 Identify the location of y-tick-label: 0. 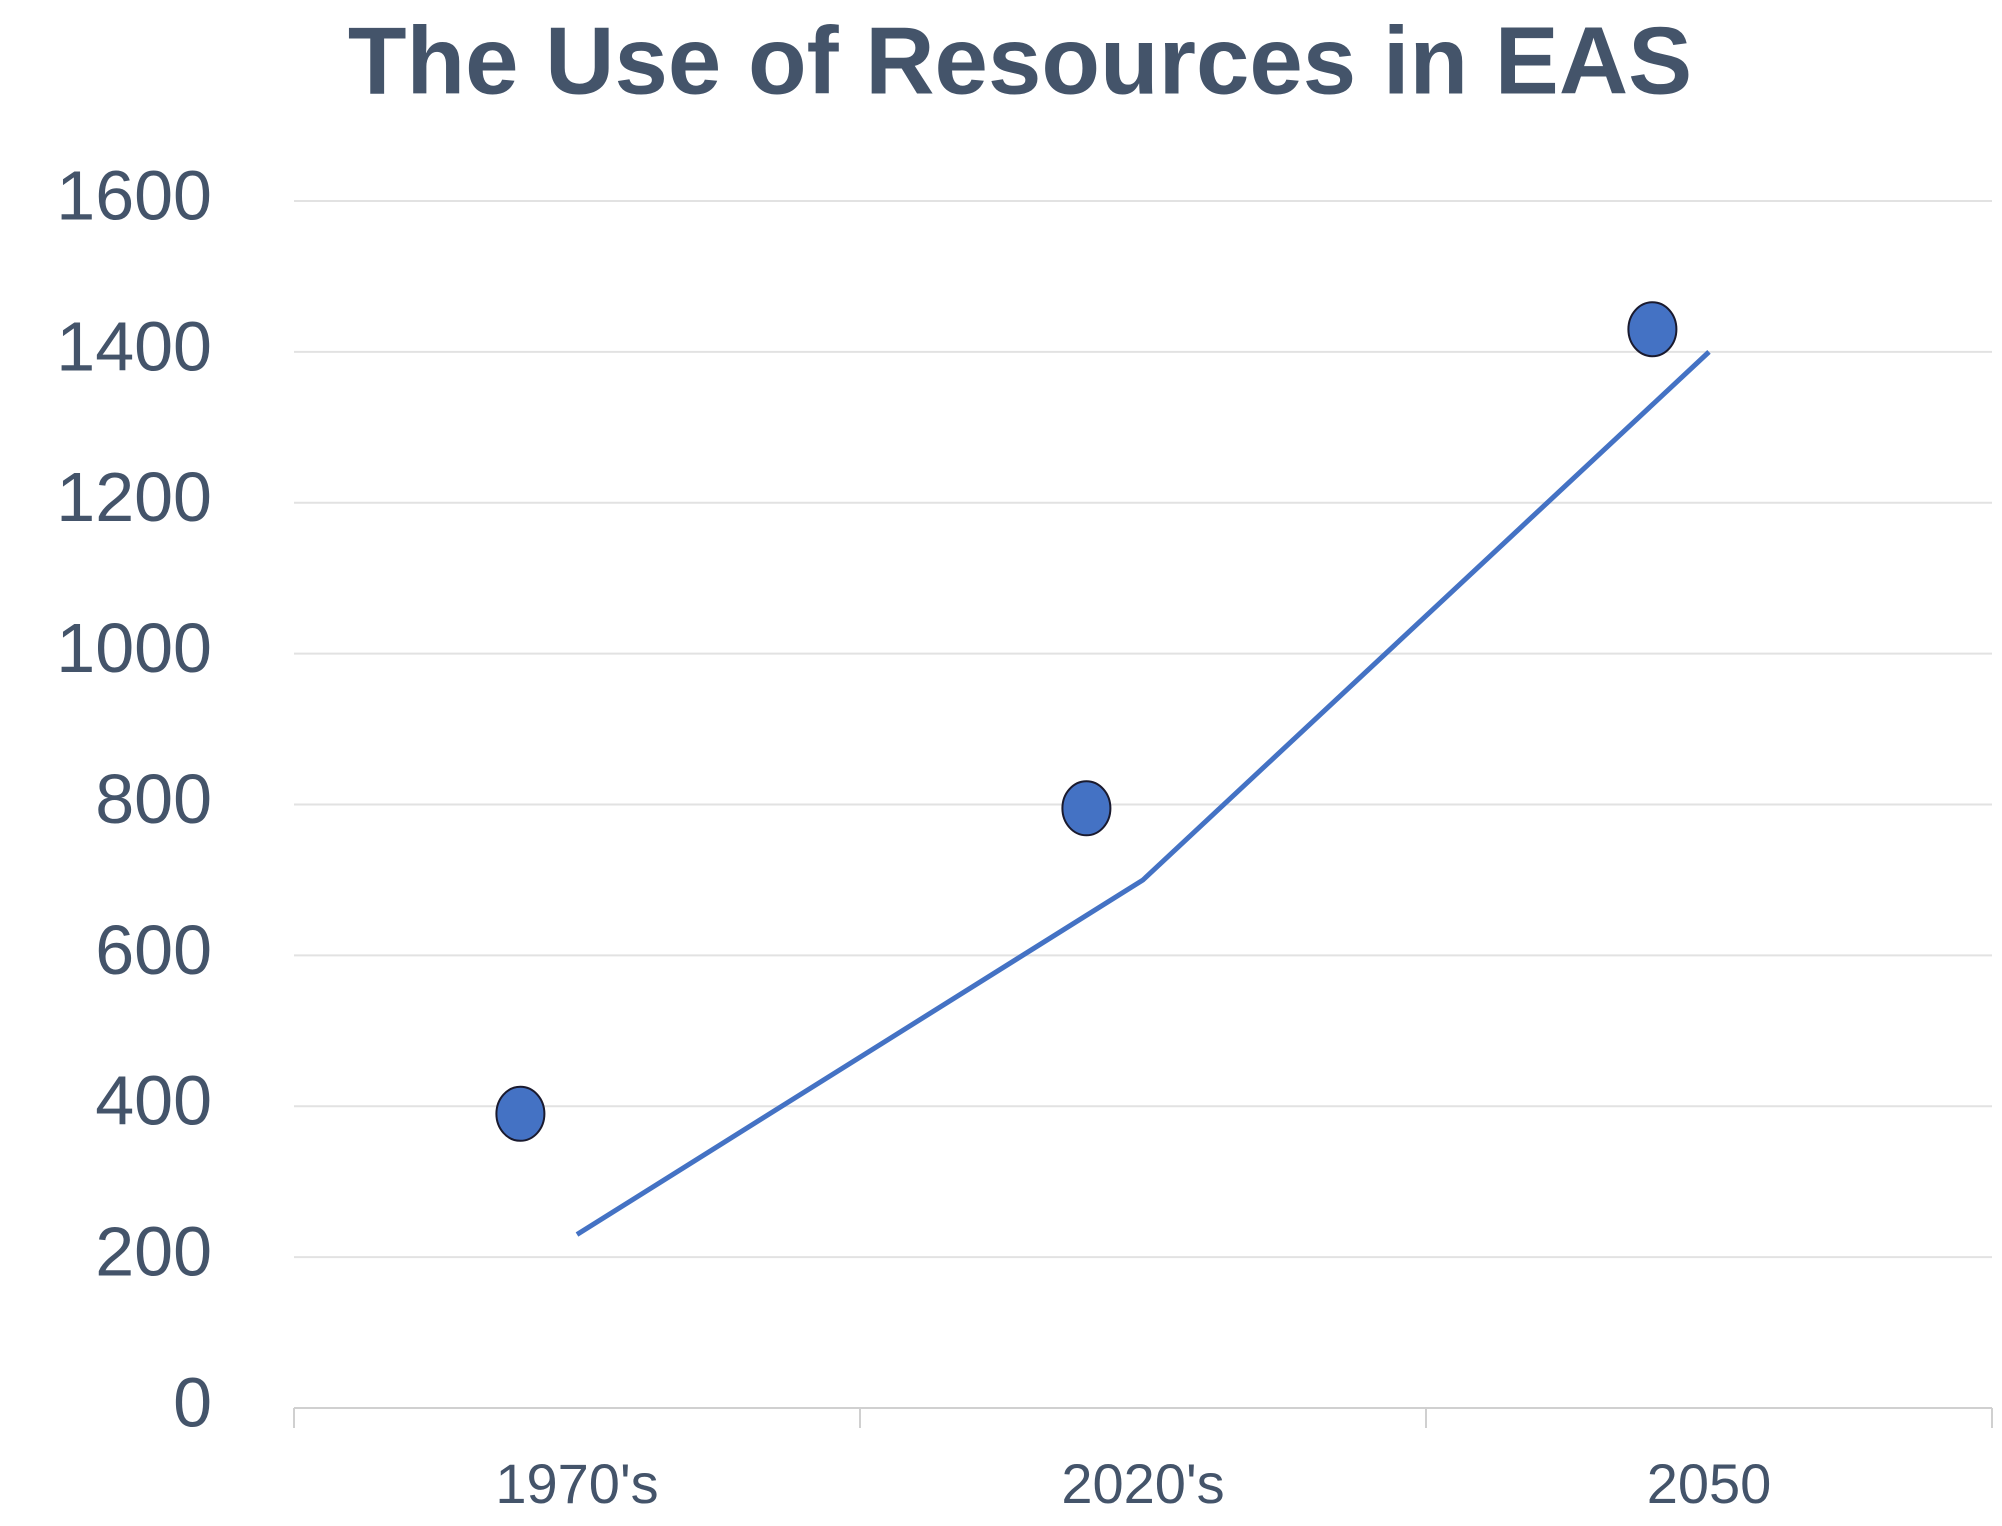
(192, 1402).